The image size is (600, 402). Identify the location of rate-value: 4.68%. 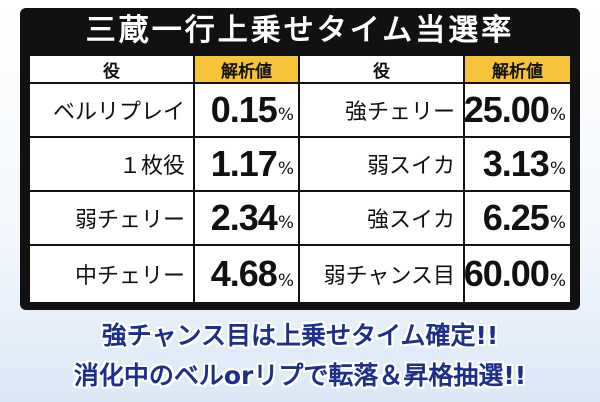
(247, 274).